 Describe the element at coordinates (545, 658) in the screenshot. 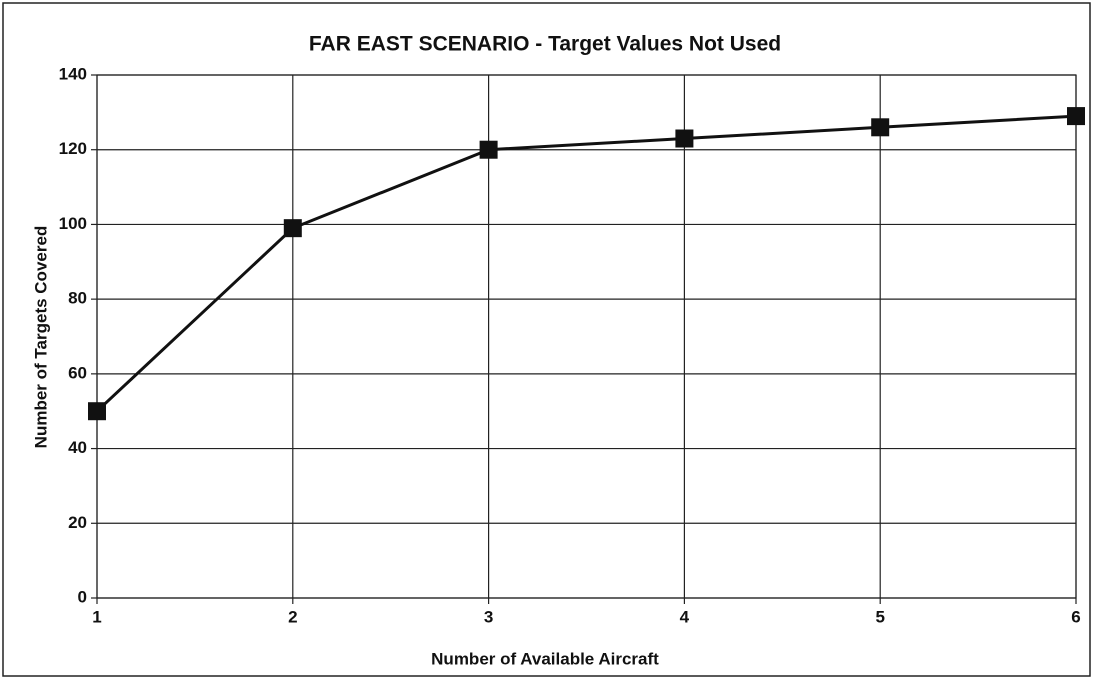

I see `x-axis-label: Number of Available Aircraft` at that location.